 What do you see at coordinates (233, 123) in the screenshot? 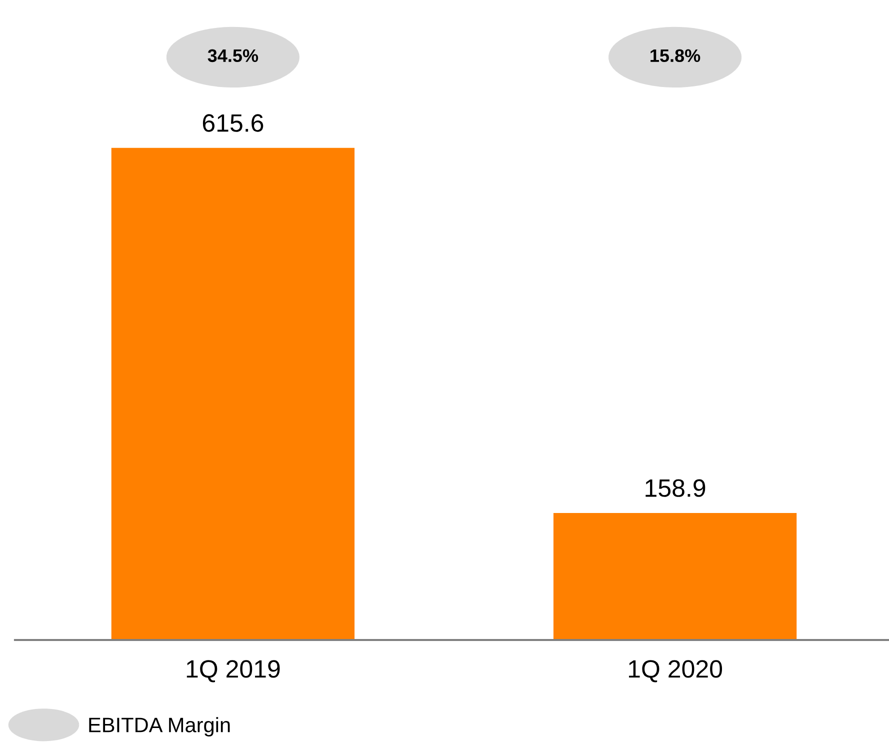
I see `data-label: 615.6` at bounding box center [233, 123].